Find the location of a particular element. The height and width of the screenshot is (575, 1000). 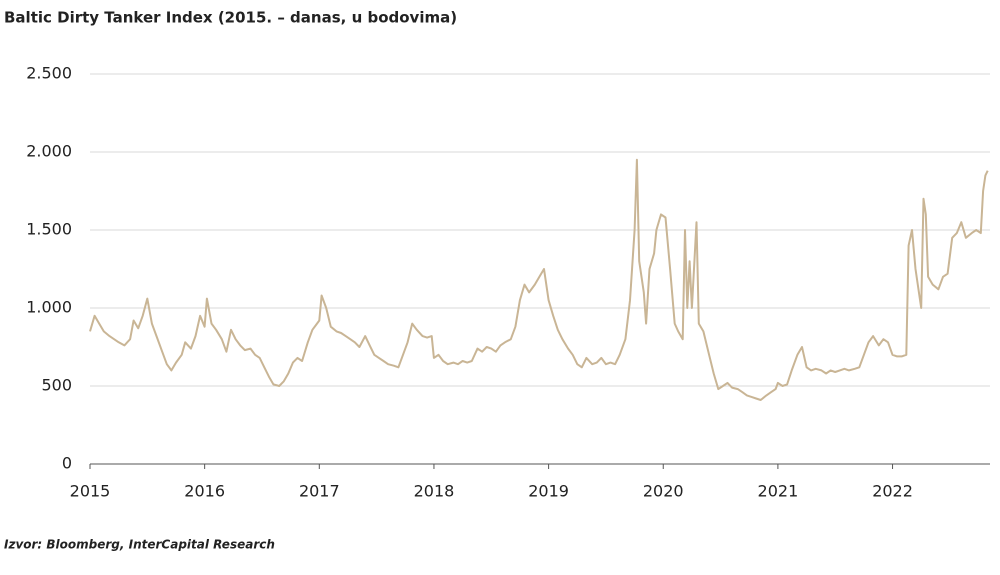

x-tick-label: 2019 is located at coordinates (548, 491).